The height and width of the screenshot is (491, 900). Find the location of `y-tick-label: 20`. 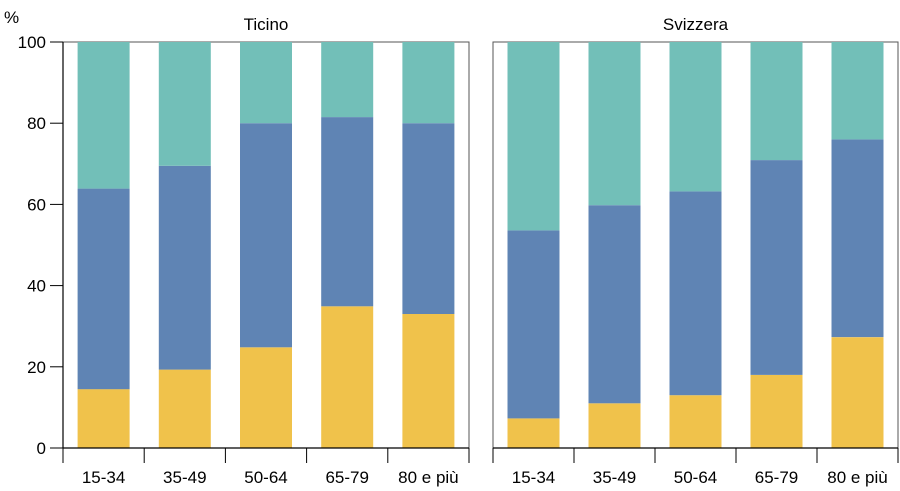

y-tick-label: 20 is located at coordinates (36, 367).